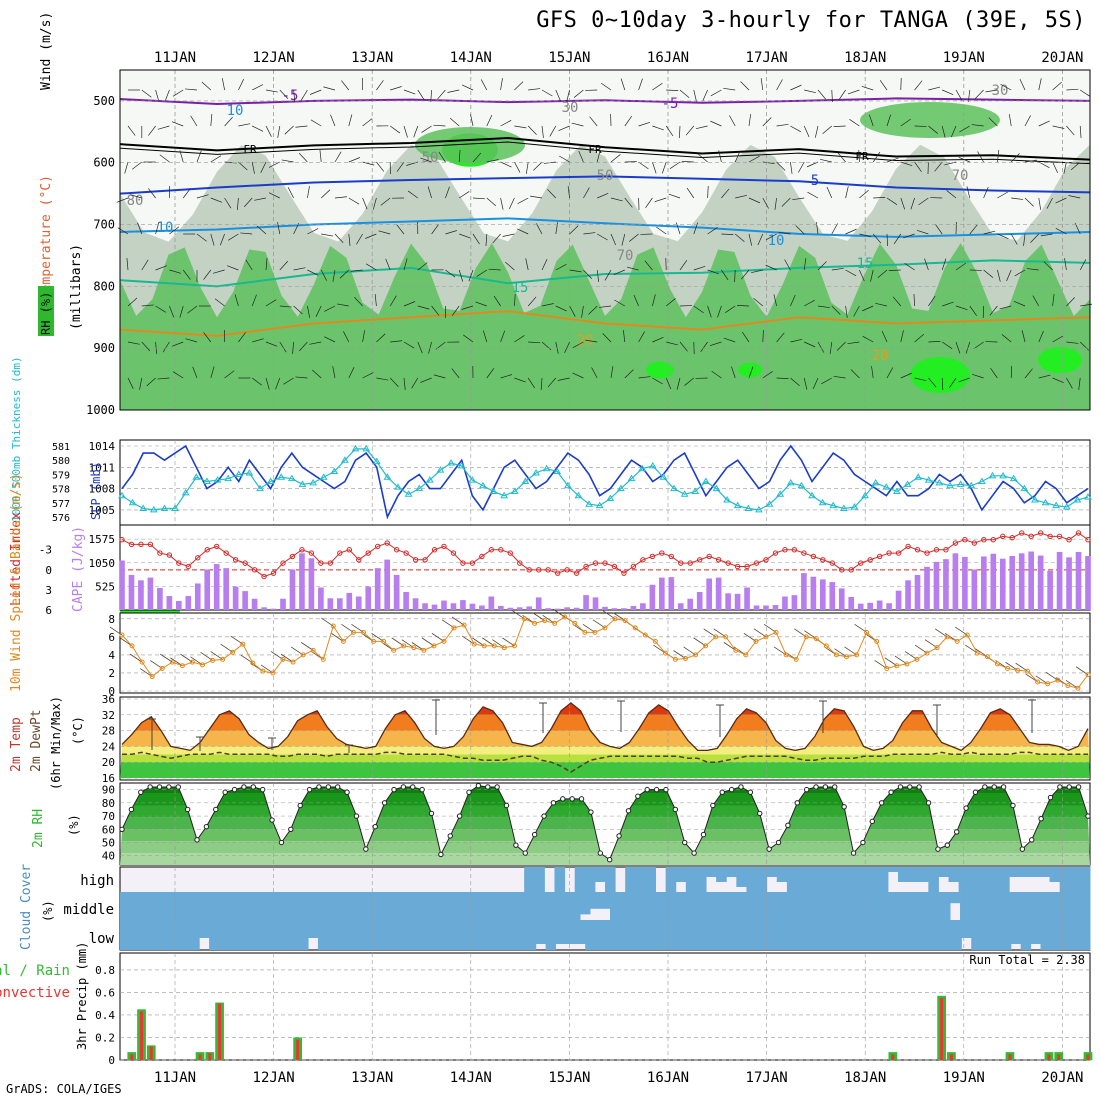 Image resolution: width=1100 pixels, height=1100 pixels. Describe the element at coordinates (274, 58) in the screenshot. I see `time-axis-label-top: 12JAN` at that location.